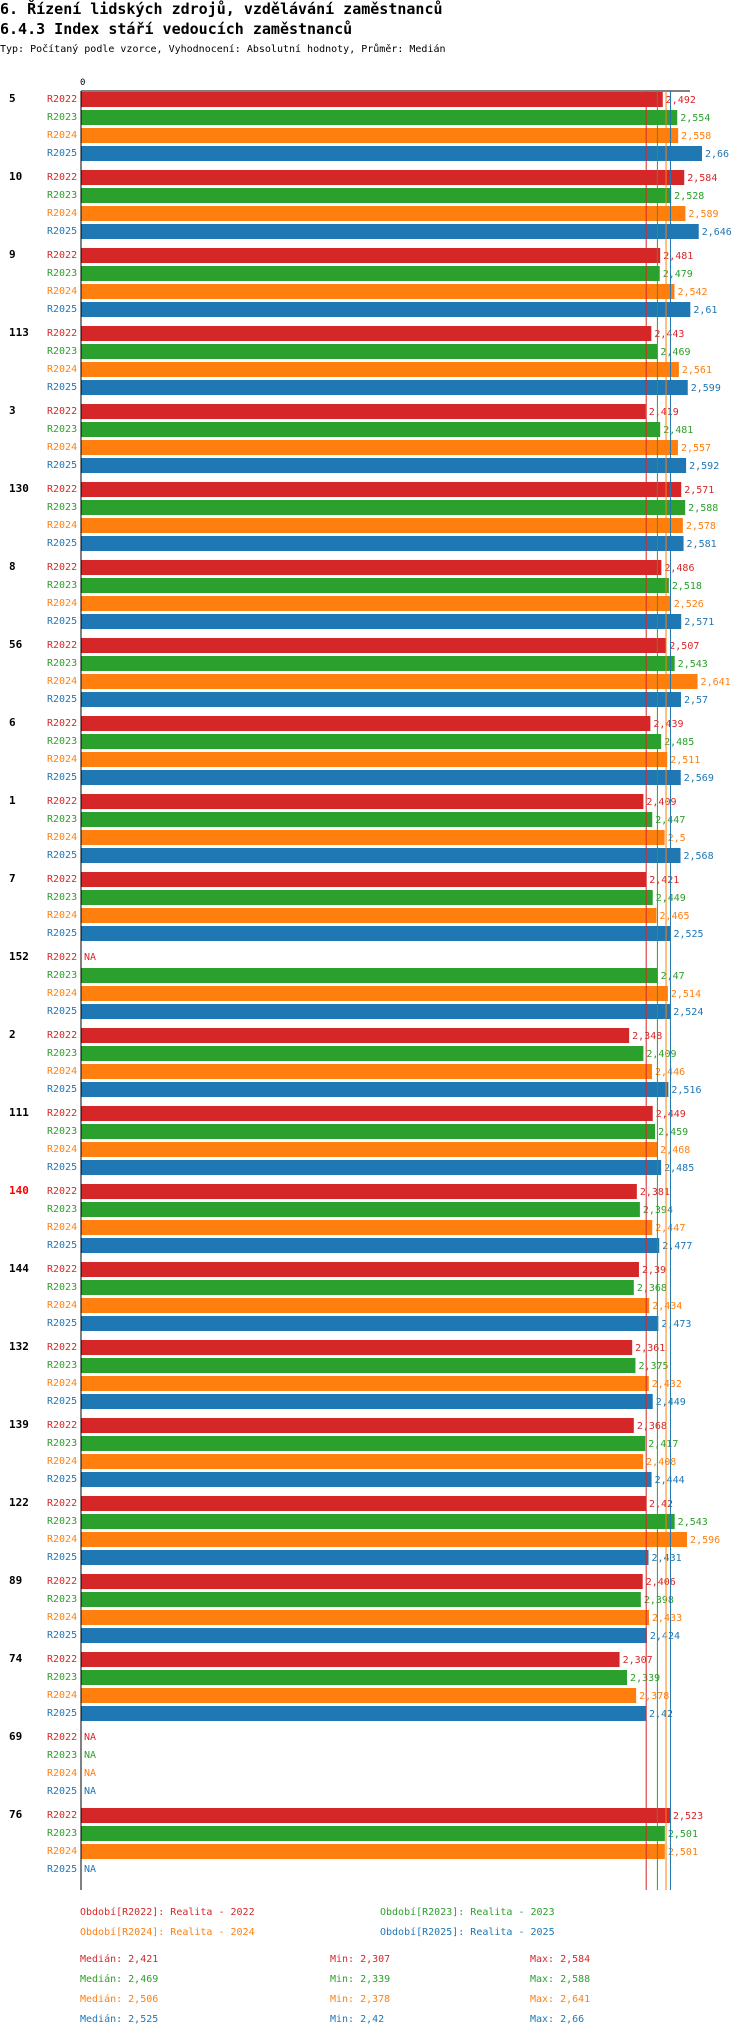 The image size is (750, 2036). Describe the element at coordinates (19, 1112) in the screenshot. I see `group-label: 111` at that location.